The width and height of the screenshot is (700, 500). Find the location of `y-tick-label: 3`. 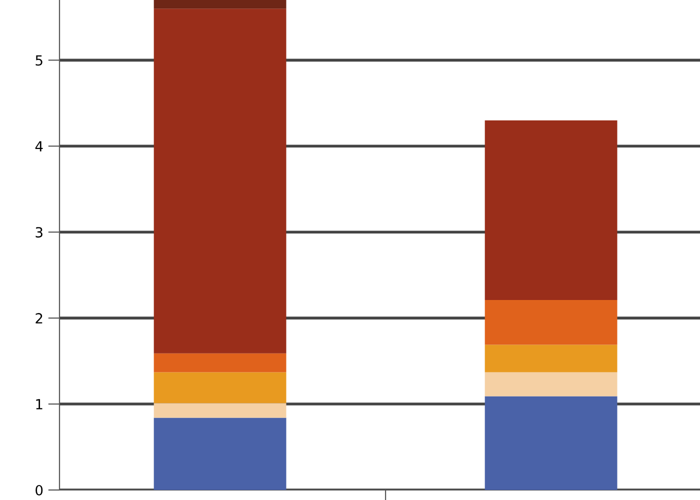

y-tick-label: 3 is located at coordinates (39, 232).